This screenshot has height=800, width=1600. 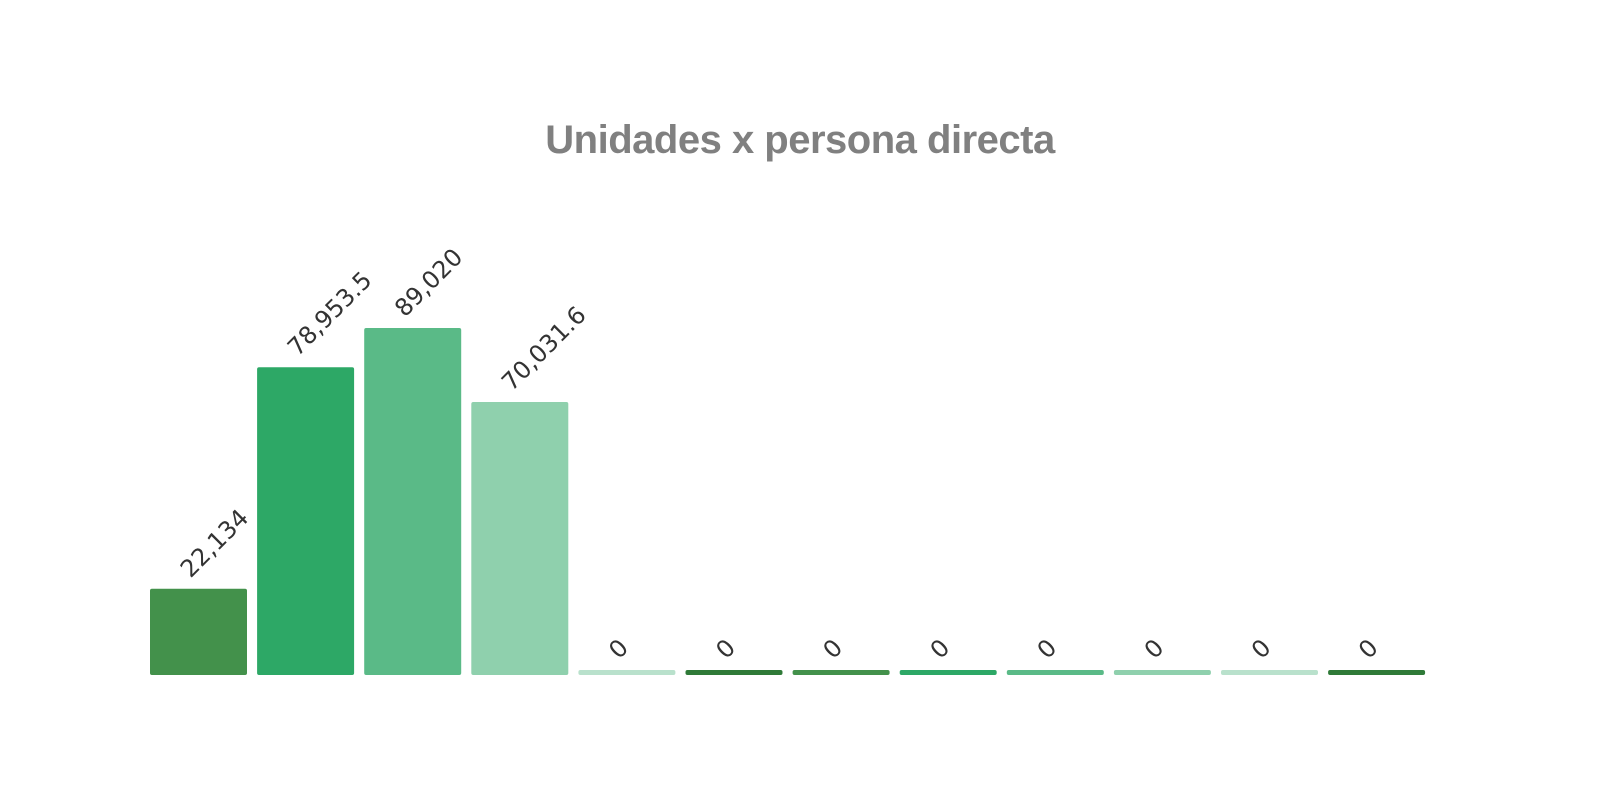 What do you see at coordinates (725, 649) in the screenshot?
I see `data-label-6: 0` at bounding box center [725, 649].